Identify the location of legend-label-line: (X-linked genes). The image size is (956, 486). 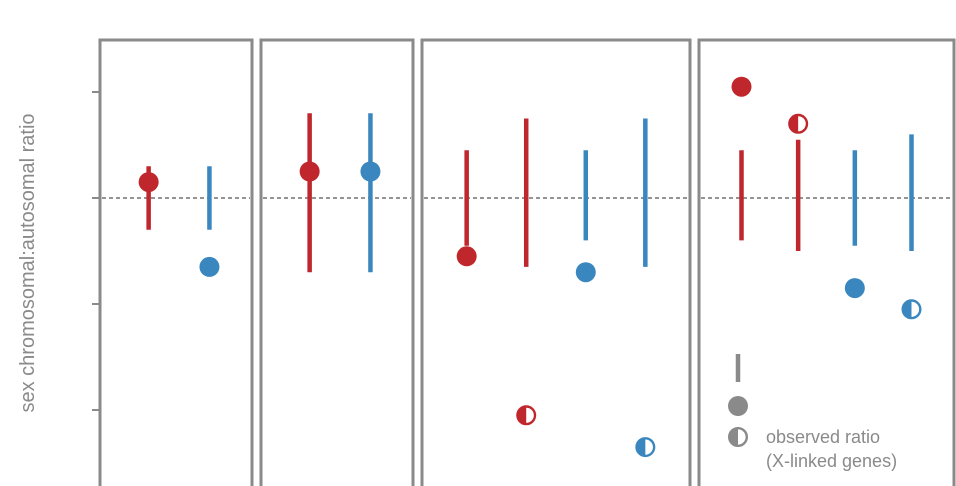
(831, 461).